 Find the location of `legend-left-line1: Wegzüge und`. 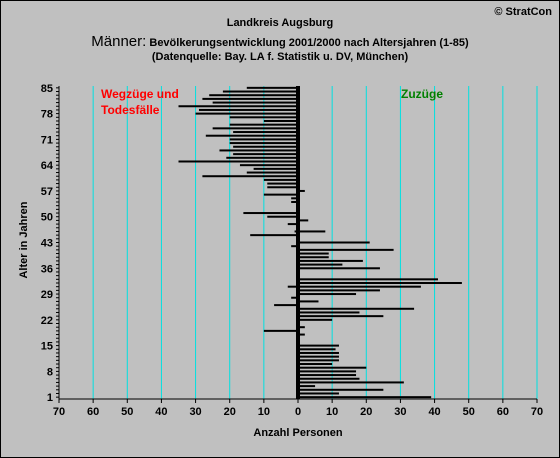

legend-left-line1: Wegzüge und is located at coordinates (140, 94).